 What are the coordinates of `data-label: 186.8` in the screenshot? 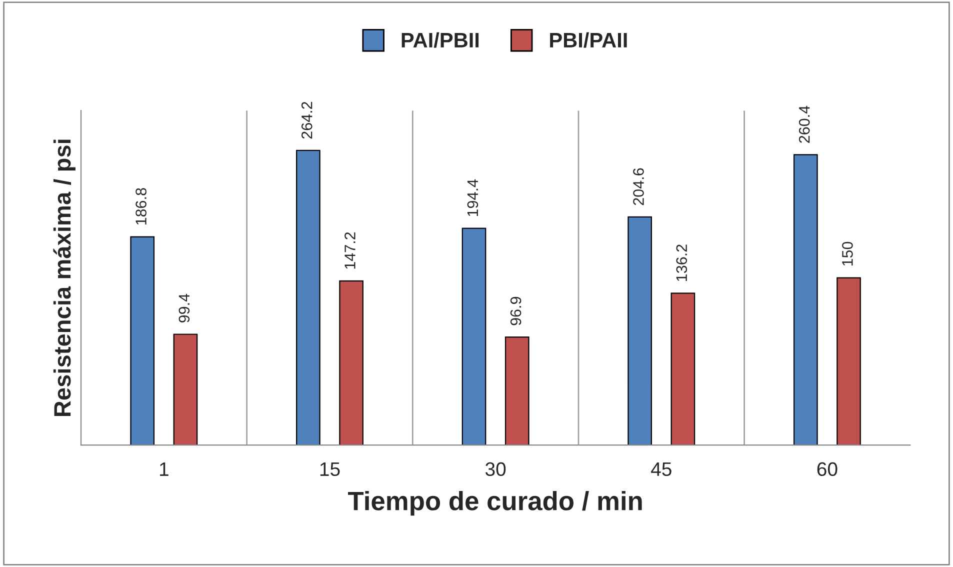 It's located at (141, 206).